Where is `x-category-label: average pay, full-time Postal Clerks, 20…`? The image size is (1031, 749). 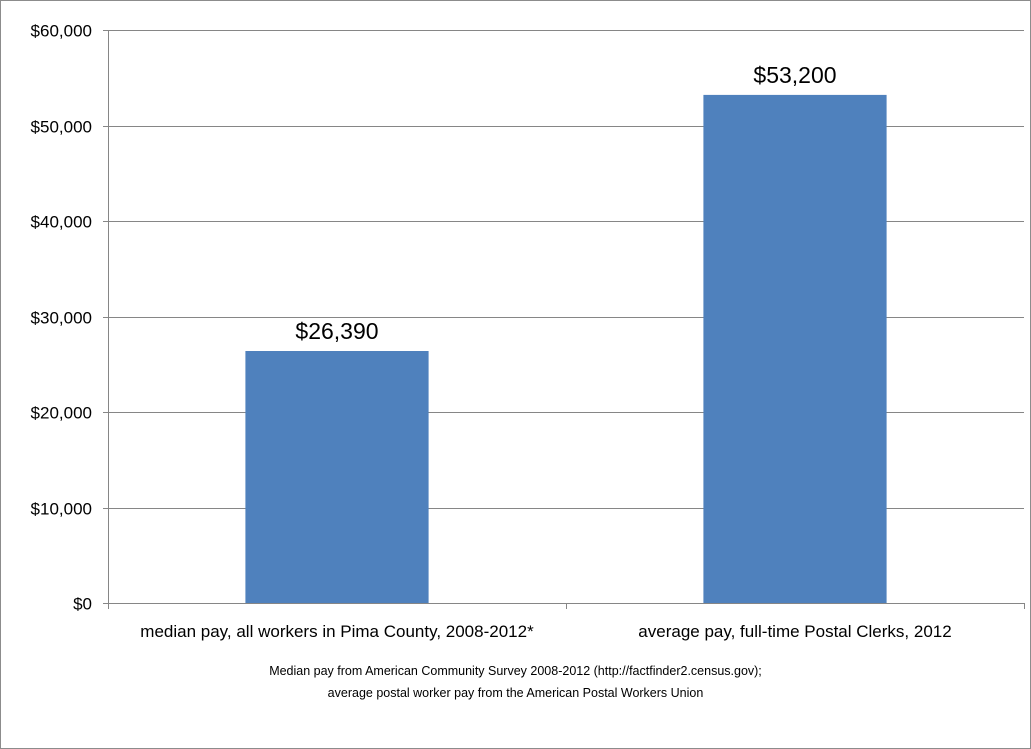 x-category-label: average pay, full-time Postal Clerks, 20… is located at coordinates (794, 631).